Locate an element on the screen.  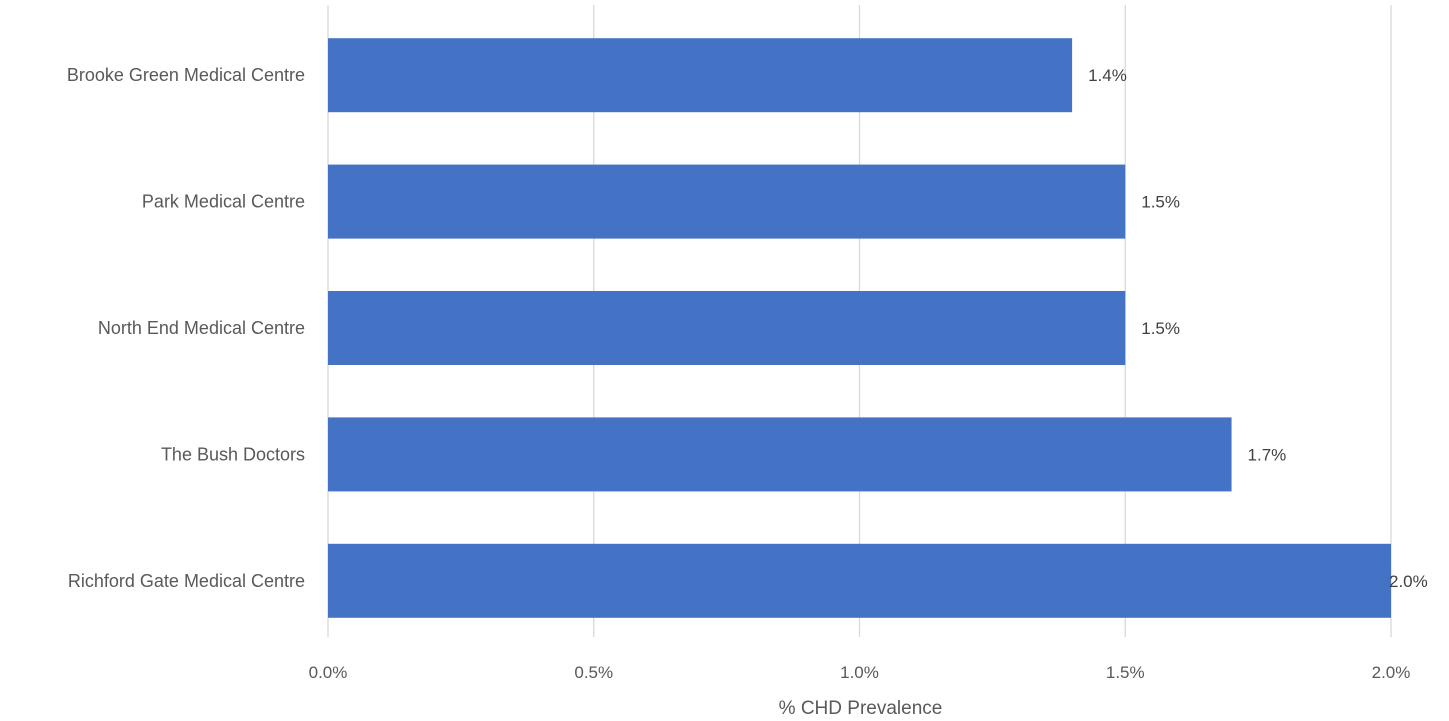
x-tick-labels: 0.0% 0.5% 1.0% 1.5% 2.0% is located at coordinates (860, 672).